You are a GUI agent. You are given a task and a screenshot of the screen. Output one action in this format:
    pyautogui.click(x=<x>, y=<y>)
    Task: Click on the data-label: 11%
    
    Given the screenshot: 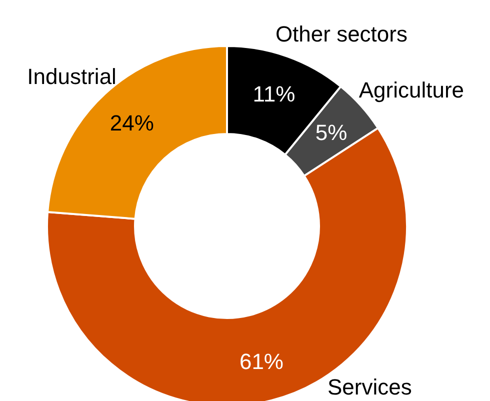 What is the action you would take?
    pyautogui.click(x=274, y=94)
    